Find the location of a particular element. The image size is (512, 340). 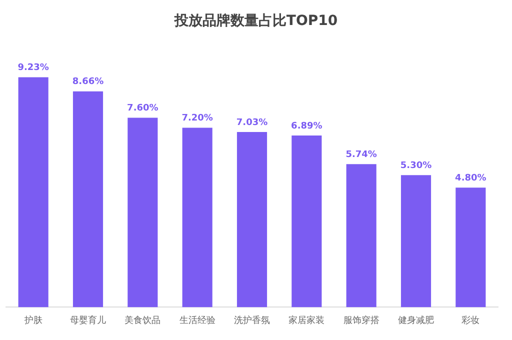

x-tick-label: 健身减肥 is located at coordinates (416, 320).